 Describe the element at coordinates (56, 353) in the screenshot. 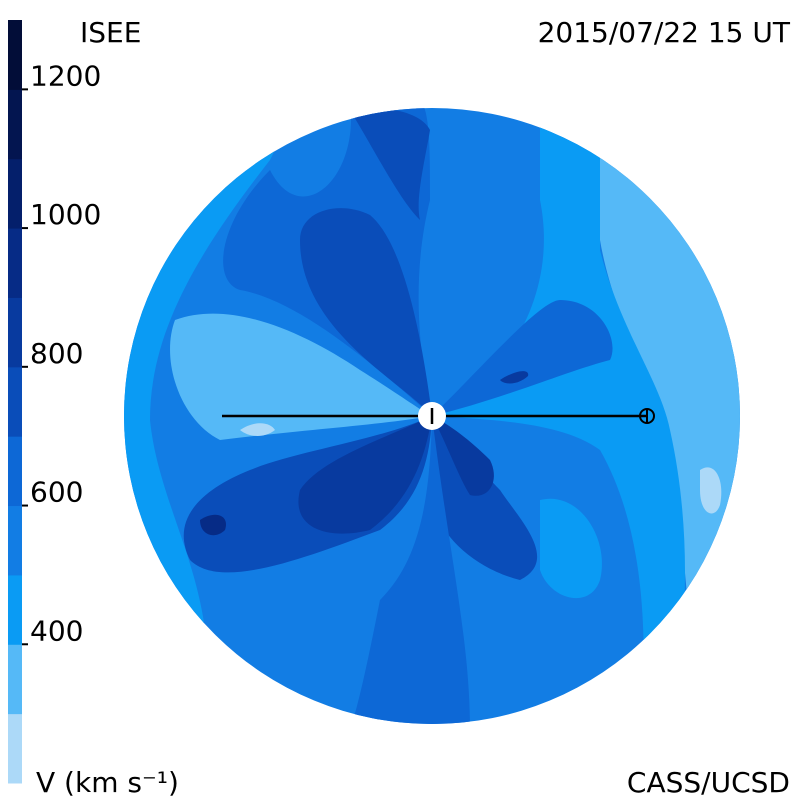

I see `colorbar-tick-label: 800` at that location.